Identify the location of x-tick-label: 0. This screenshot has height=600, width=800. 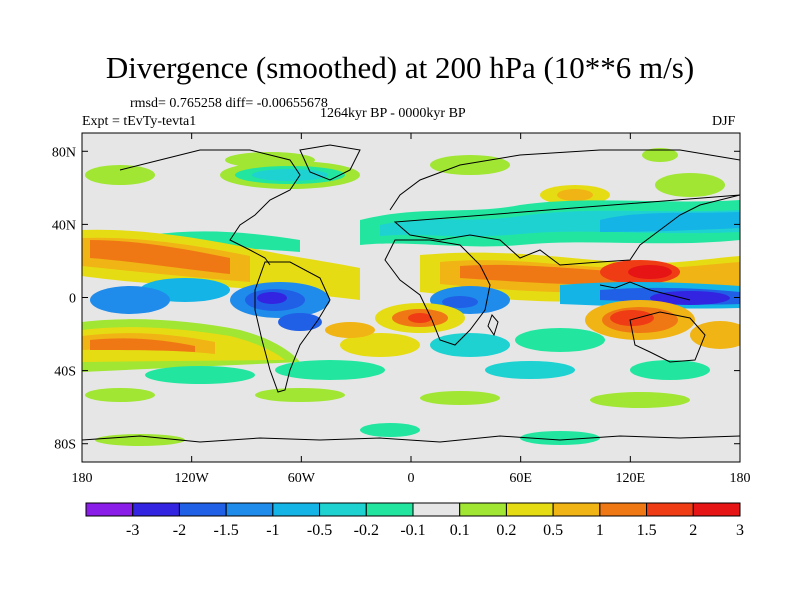
(411, 478).